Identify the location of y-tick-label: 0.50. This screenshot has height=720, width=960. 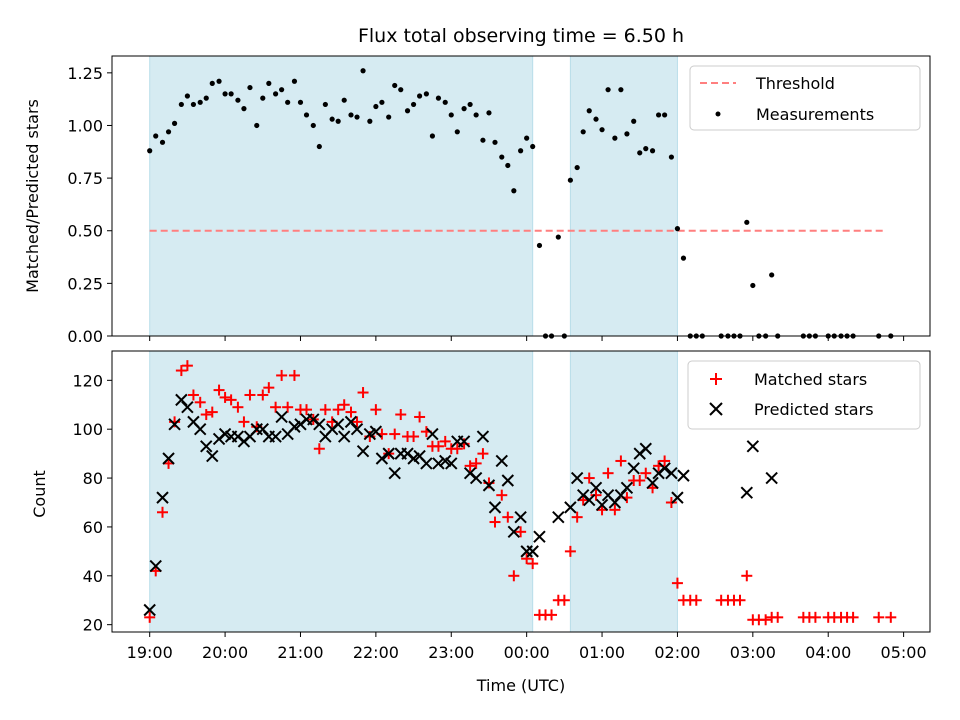
(85, 231).